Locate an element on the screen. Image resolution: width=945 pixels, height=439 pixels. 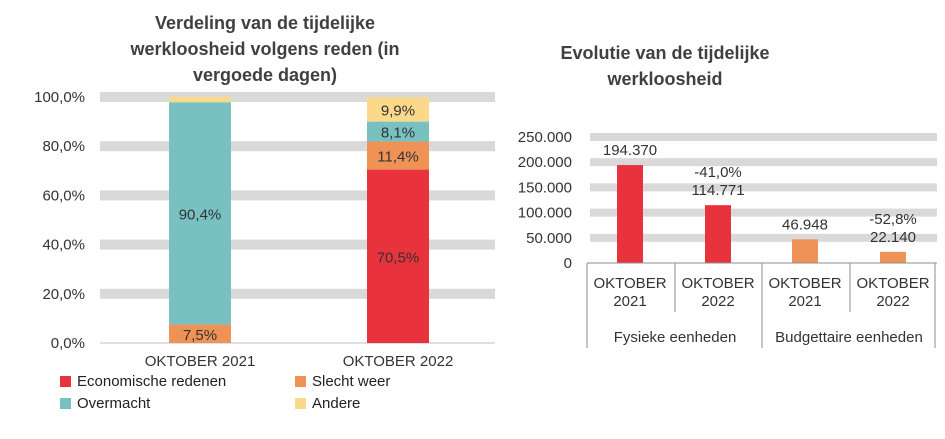
data-label: 194.370 is located at coordinates (630, 150).